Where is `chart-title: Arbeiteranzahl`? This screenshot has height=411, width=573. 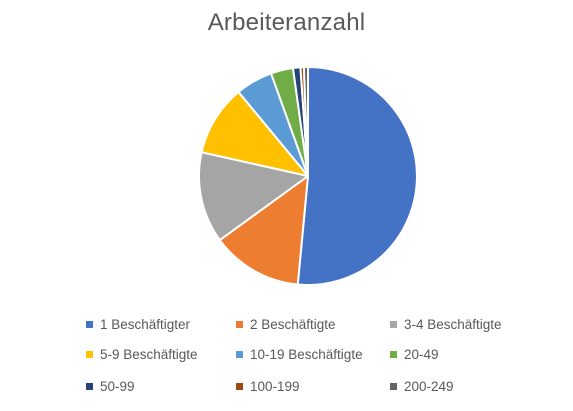 chart-title: Arbeiteranzahl is located at coordinates (286, 22).